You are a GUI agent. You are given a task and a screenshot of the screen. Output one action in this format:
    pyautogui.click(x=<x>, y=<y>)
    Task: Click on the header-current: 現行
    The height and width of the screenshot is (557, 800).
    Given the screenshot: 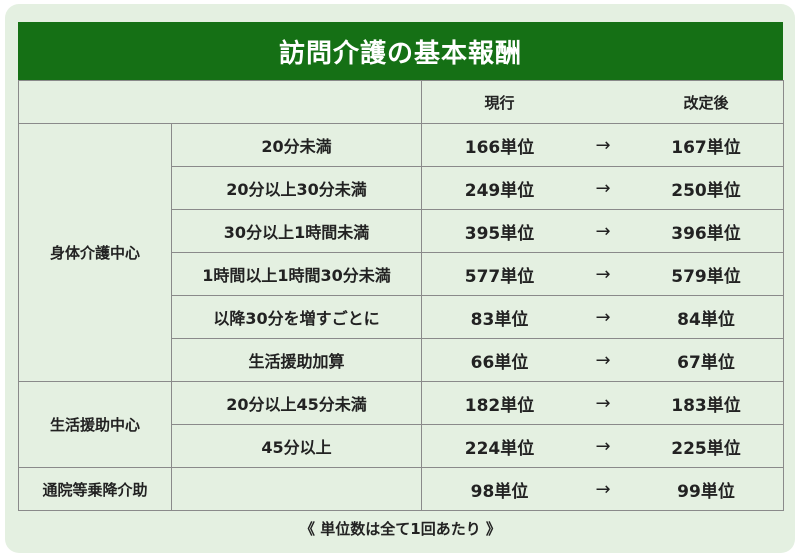 What is the action you would take?
    pyautogui.click(x=499, y=102)
    